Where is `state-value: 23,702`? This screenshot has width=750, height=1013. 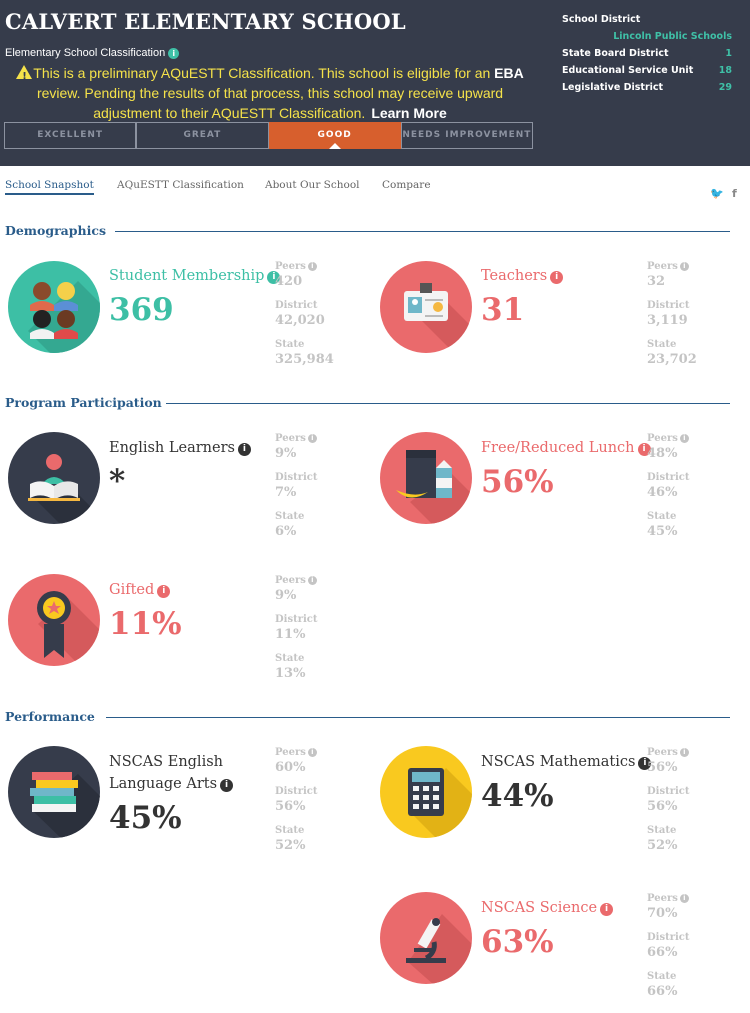 state-value: 23,702 is located at coordinates (672, 359).